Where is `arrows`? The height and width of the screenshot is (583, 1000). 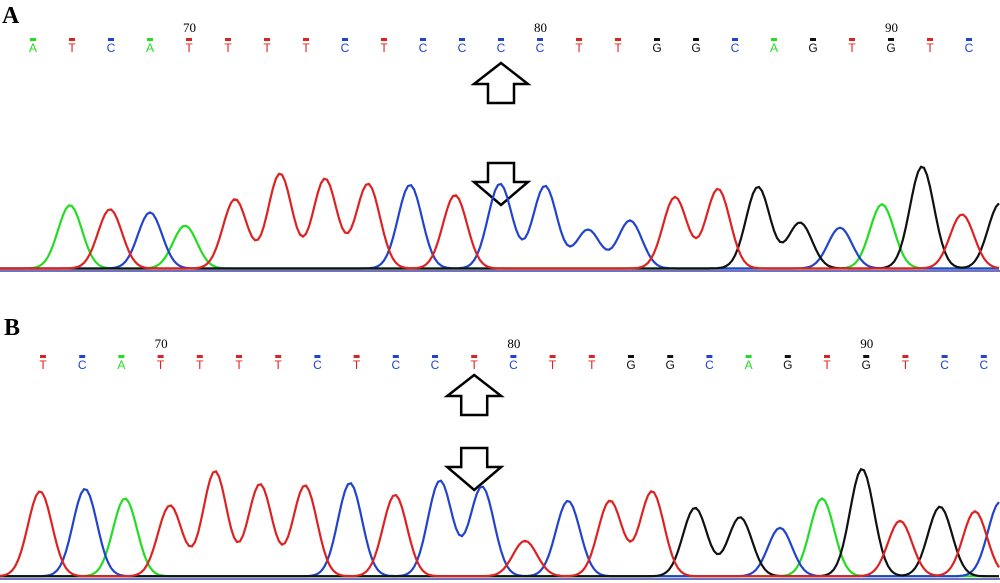 arrows is located at coordinates (474, 432).